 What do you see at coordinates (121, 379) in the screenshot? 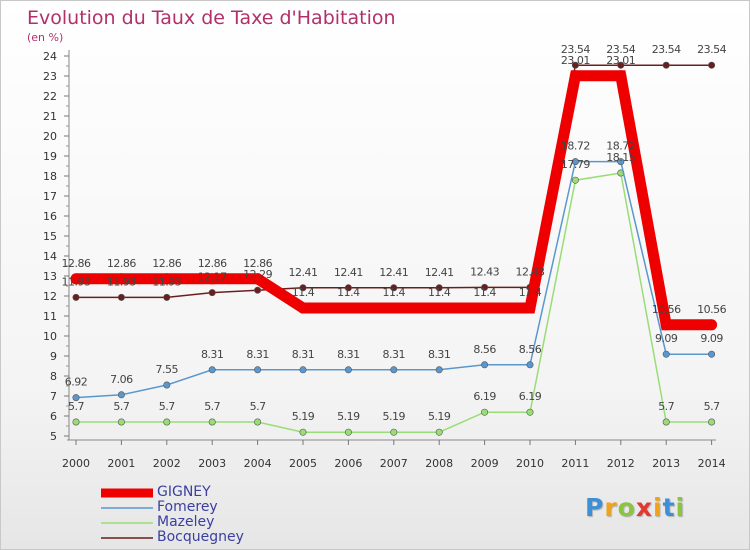
I see `data-label: 7.06` at bounding box center [121, 379].